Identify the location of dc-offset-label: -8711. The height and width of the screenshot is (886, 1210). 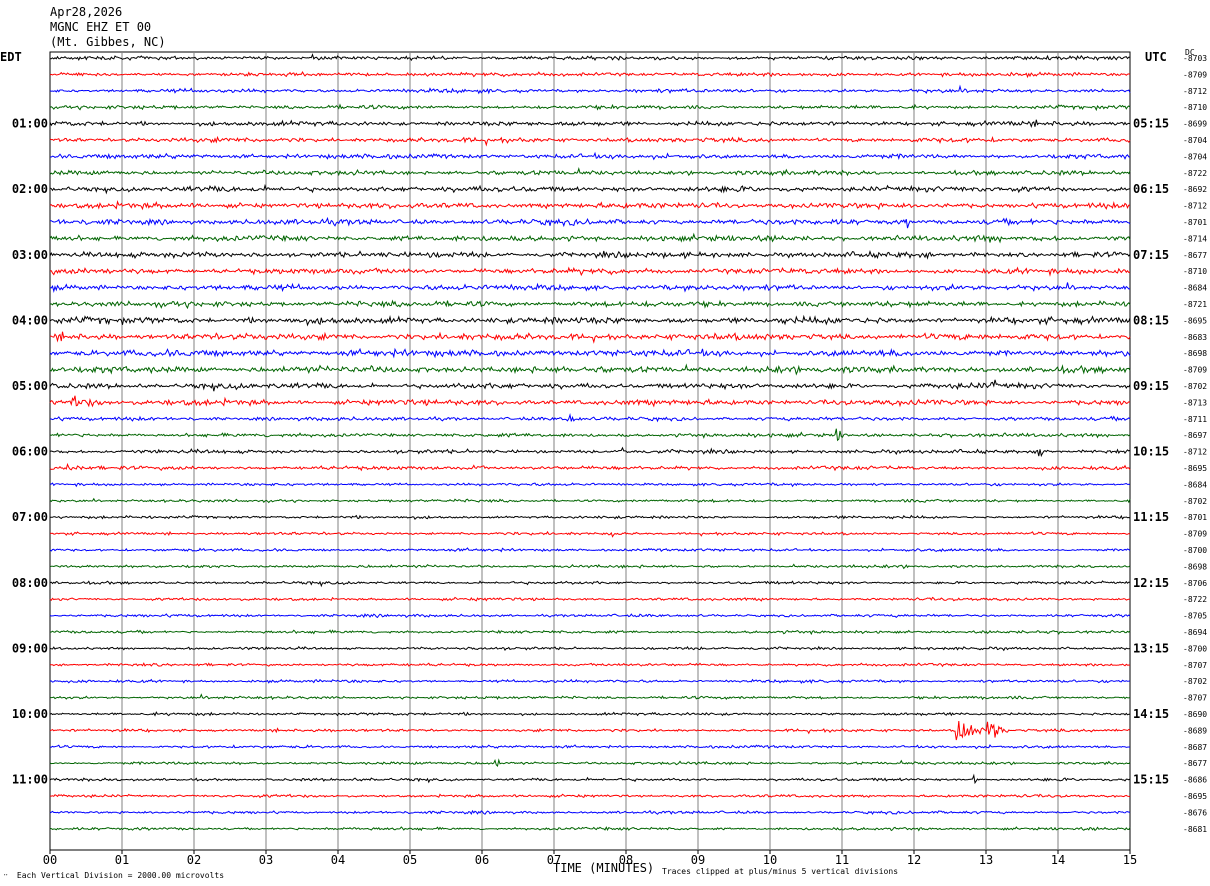
(1195, 419).